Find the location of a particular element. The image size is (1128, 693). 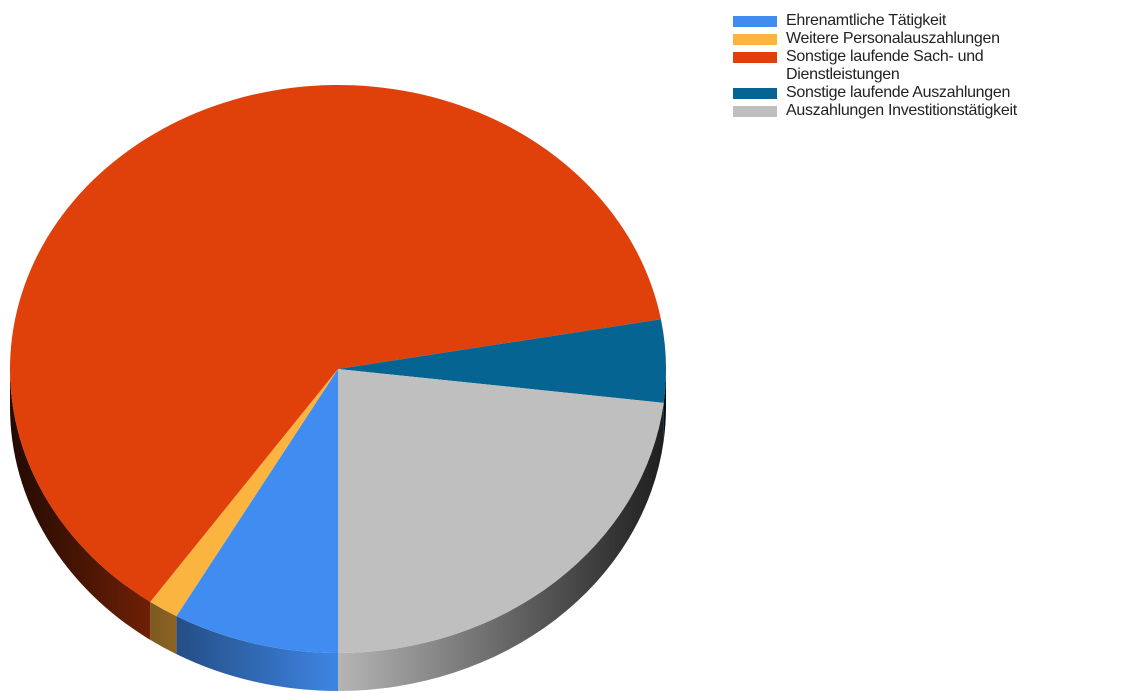

pie-slice-weitere-personalauszahlungen is located at coordinates (244, 493).